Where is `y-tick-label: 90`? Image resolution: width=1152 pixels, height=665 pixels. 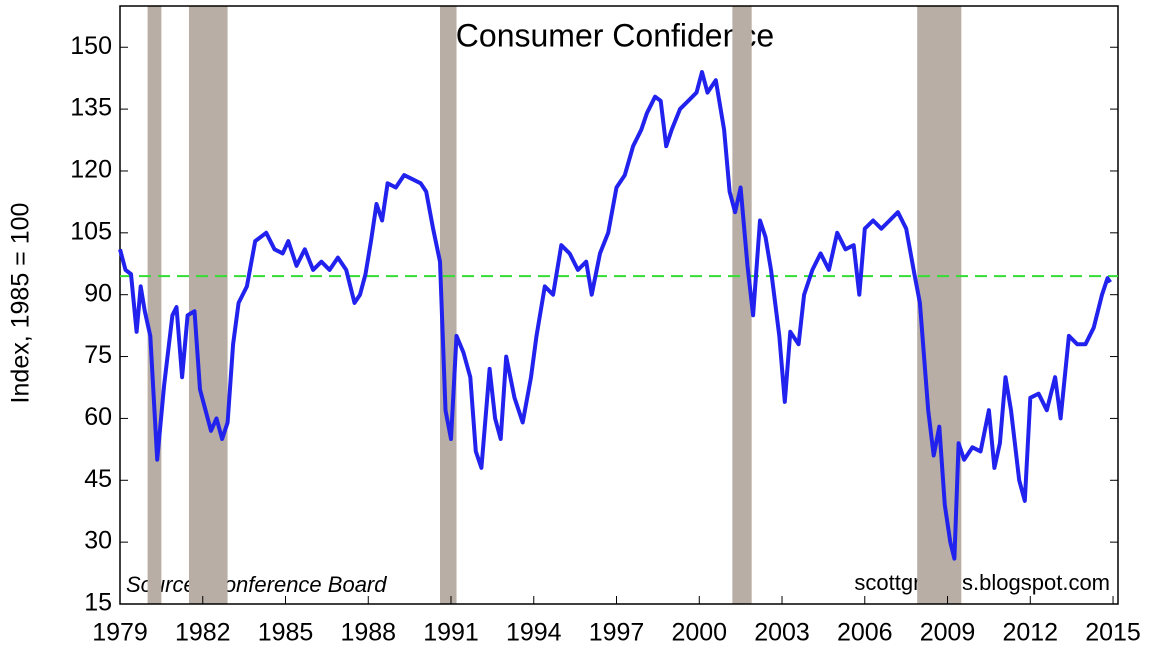 y-tick-label: 90 is located at coordinates (98, 293).